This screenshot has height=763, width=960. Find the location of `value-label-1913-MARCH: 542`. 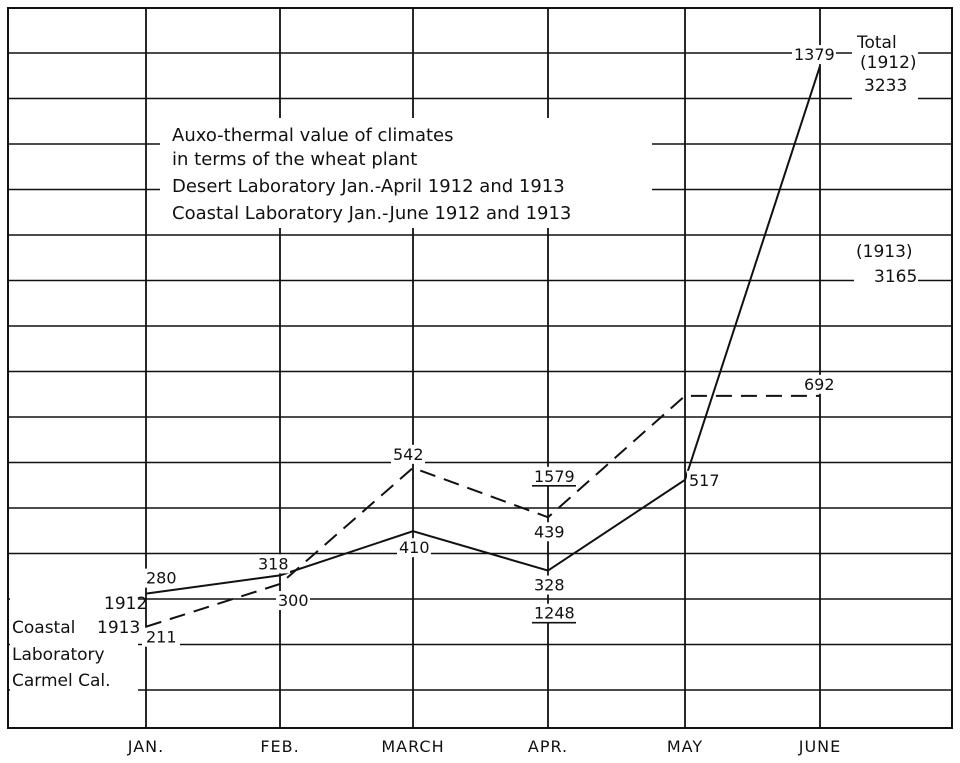

value-label-1913-MARCH: 542 is located at coordinates (408, 454).